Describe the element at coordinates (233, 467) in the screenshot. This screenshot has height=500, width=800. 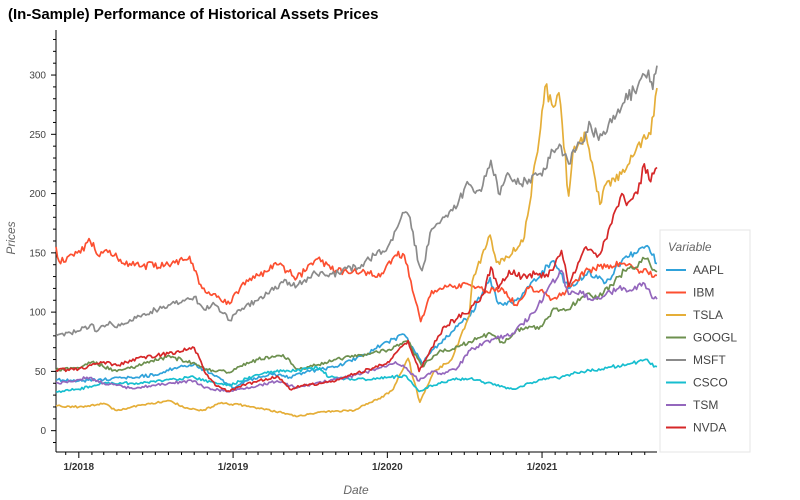
I see `x-tick-label: 1/2019` at that location.